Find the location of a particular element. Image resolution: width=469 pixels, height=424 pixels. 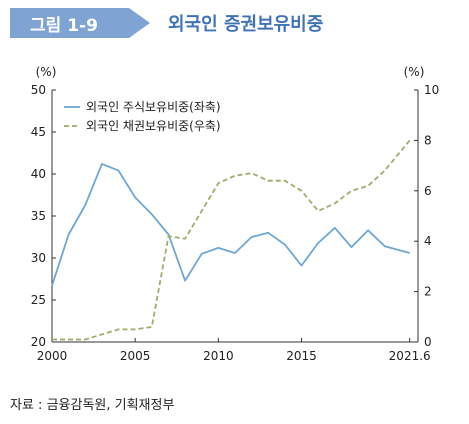

left-tick-label: 50 is located at coordinates (38, 90).